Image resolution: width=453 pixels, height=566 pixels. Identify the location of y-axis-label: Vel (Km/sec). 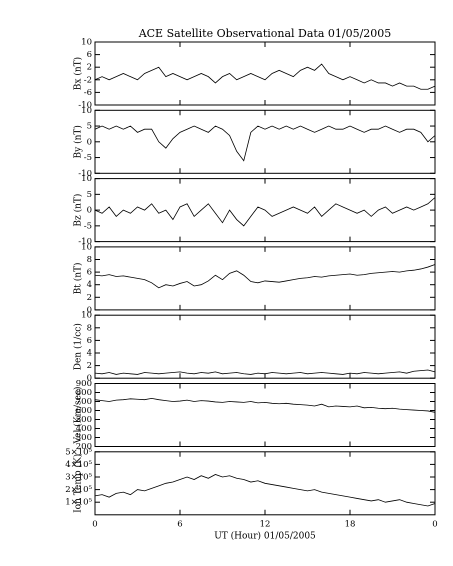
(78, 415).